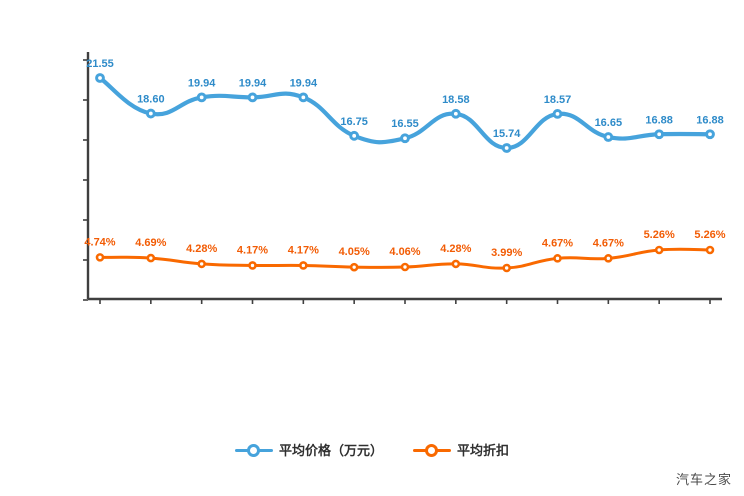 This screenshot has width=744, height=496. What do you see at coordinates (354, 252) in the screenshot?
I see `data-label: 4.05%` at bounding box center [354, 252].